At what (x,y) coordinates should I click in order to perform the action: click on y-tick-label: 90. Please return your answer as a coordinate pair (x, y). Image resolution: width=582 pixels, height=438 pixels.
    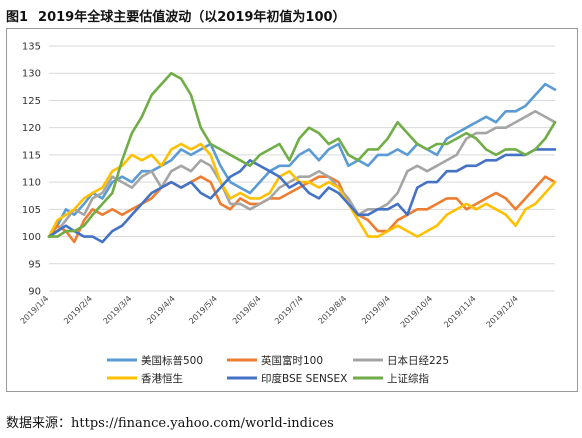
    Looking at the image, I should click on (34, 292).